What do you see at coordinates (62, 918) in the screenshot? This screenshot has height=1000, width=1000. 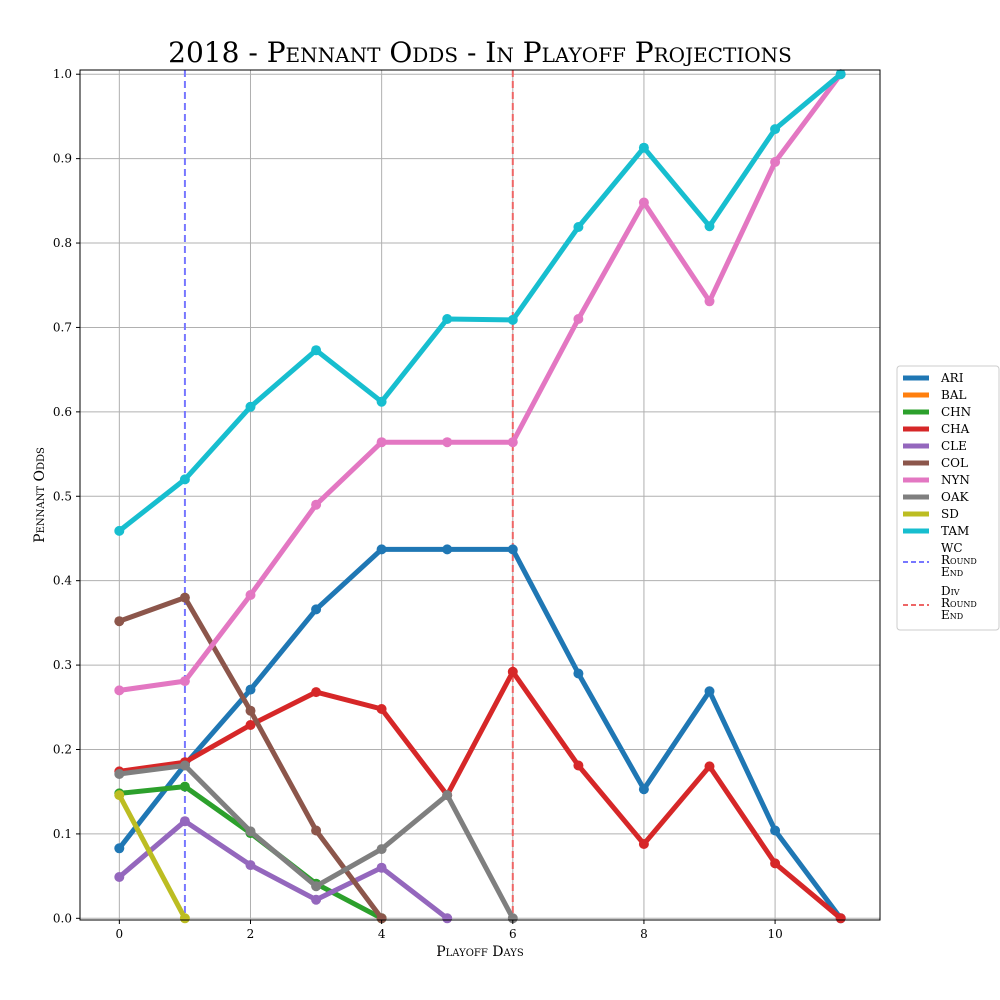 I see `y-tick-label: 0.0` at bounding box center [62, 918].